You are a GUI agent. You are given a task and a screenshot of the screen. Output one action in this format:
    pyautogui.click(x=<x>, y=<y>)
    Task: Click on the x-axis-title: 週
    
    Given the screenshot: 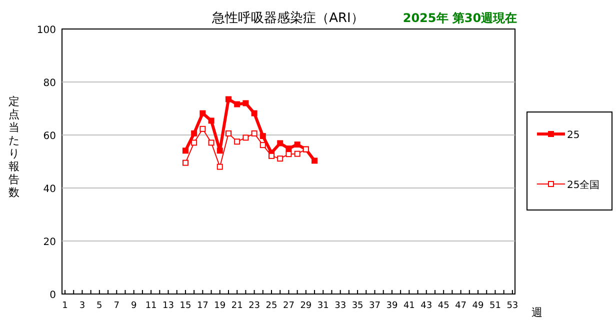 What is the action you would take?
    pyautogui.click(x=537, y=312)
    